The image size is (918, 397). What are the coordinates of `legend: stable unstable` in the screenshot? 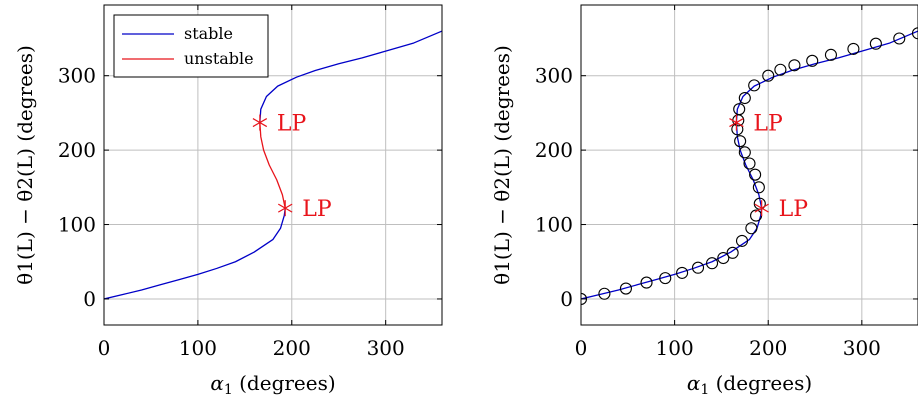 It's located at (191, 46).